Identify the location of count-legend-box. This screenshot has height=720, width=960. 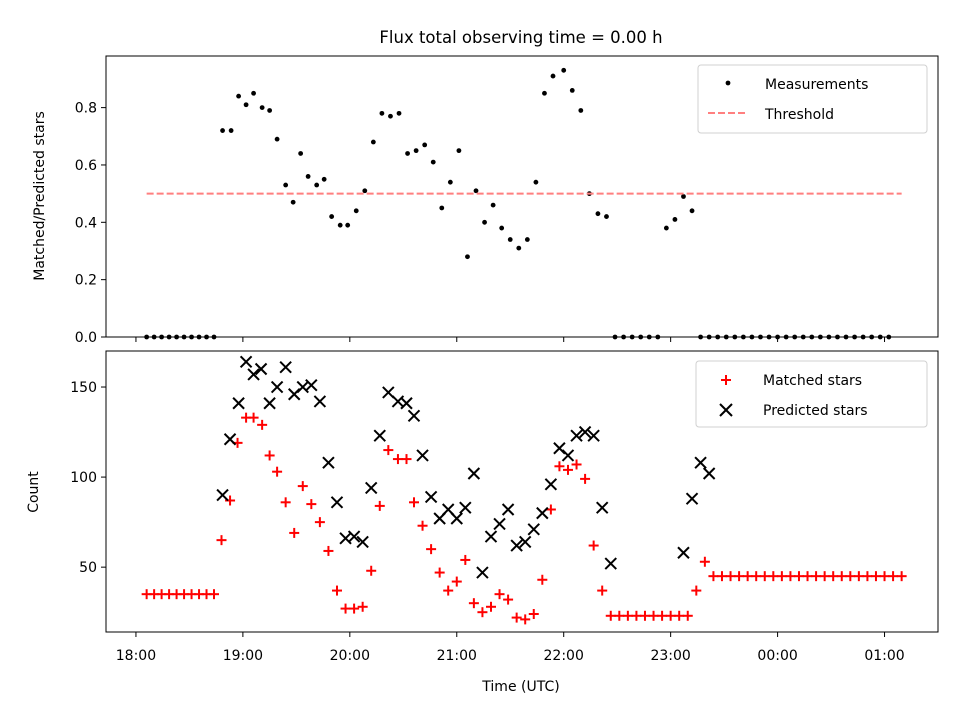
(811, 394).